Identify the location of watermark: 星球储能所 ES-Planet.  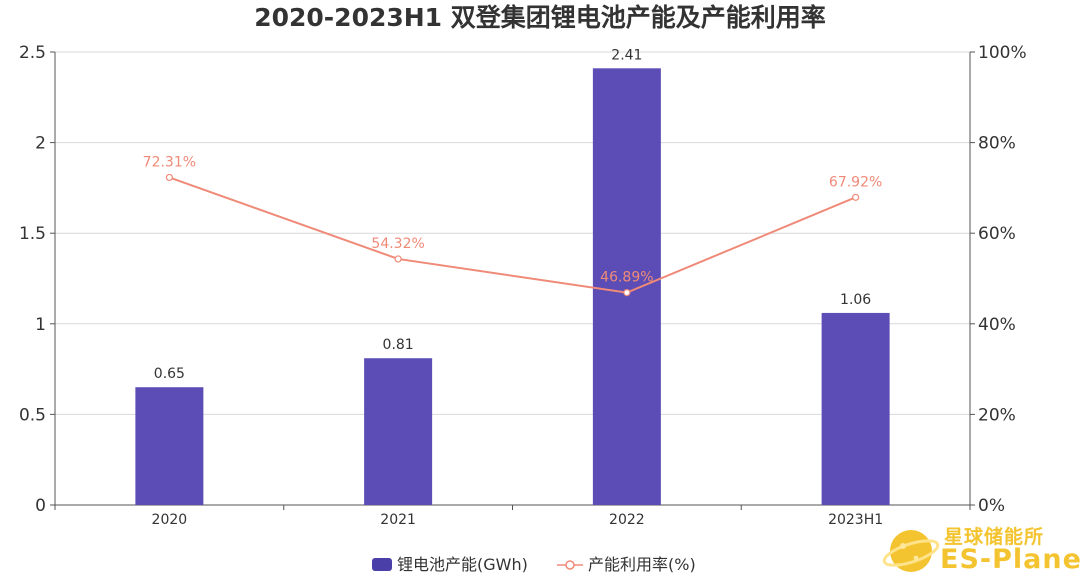
(981, 549).